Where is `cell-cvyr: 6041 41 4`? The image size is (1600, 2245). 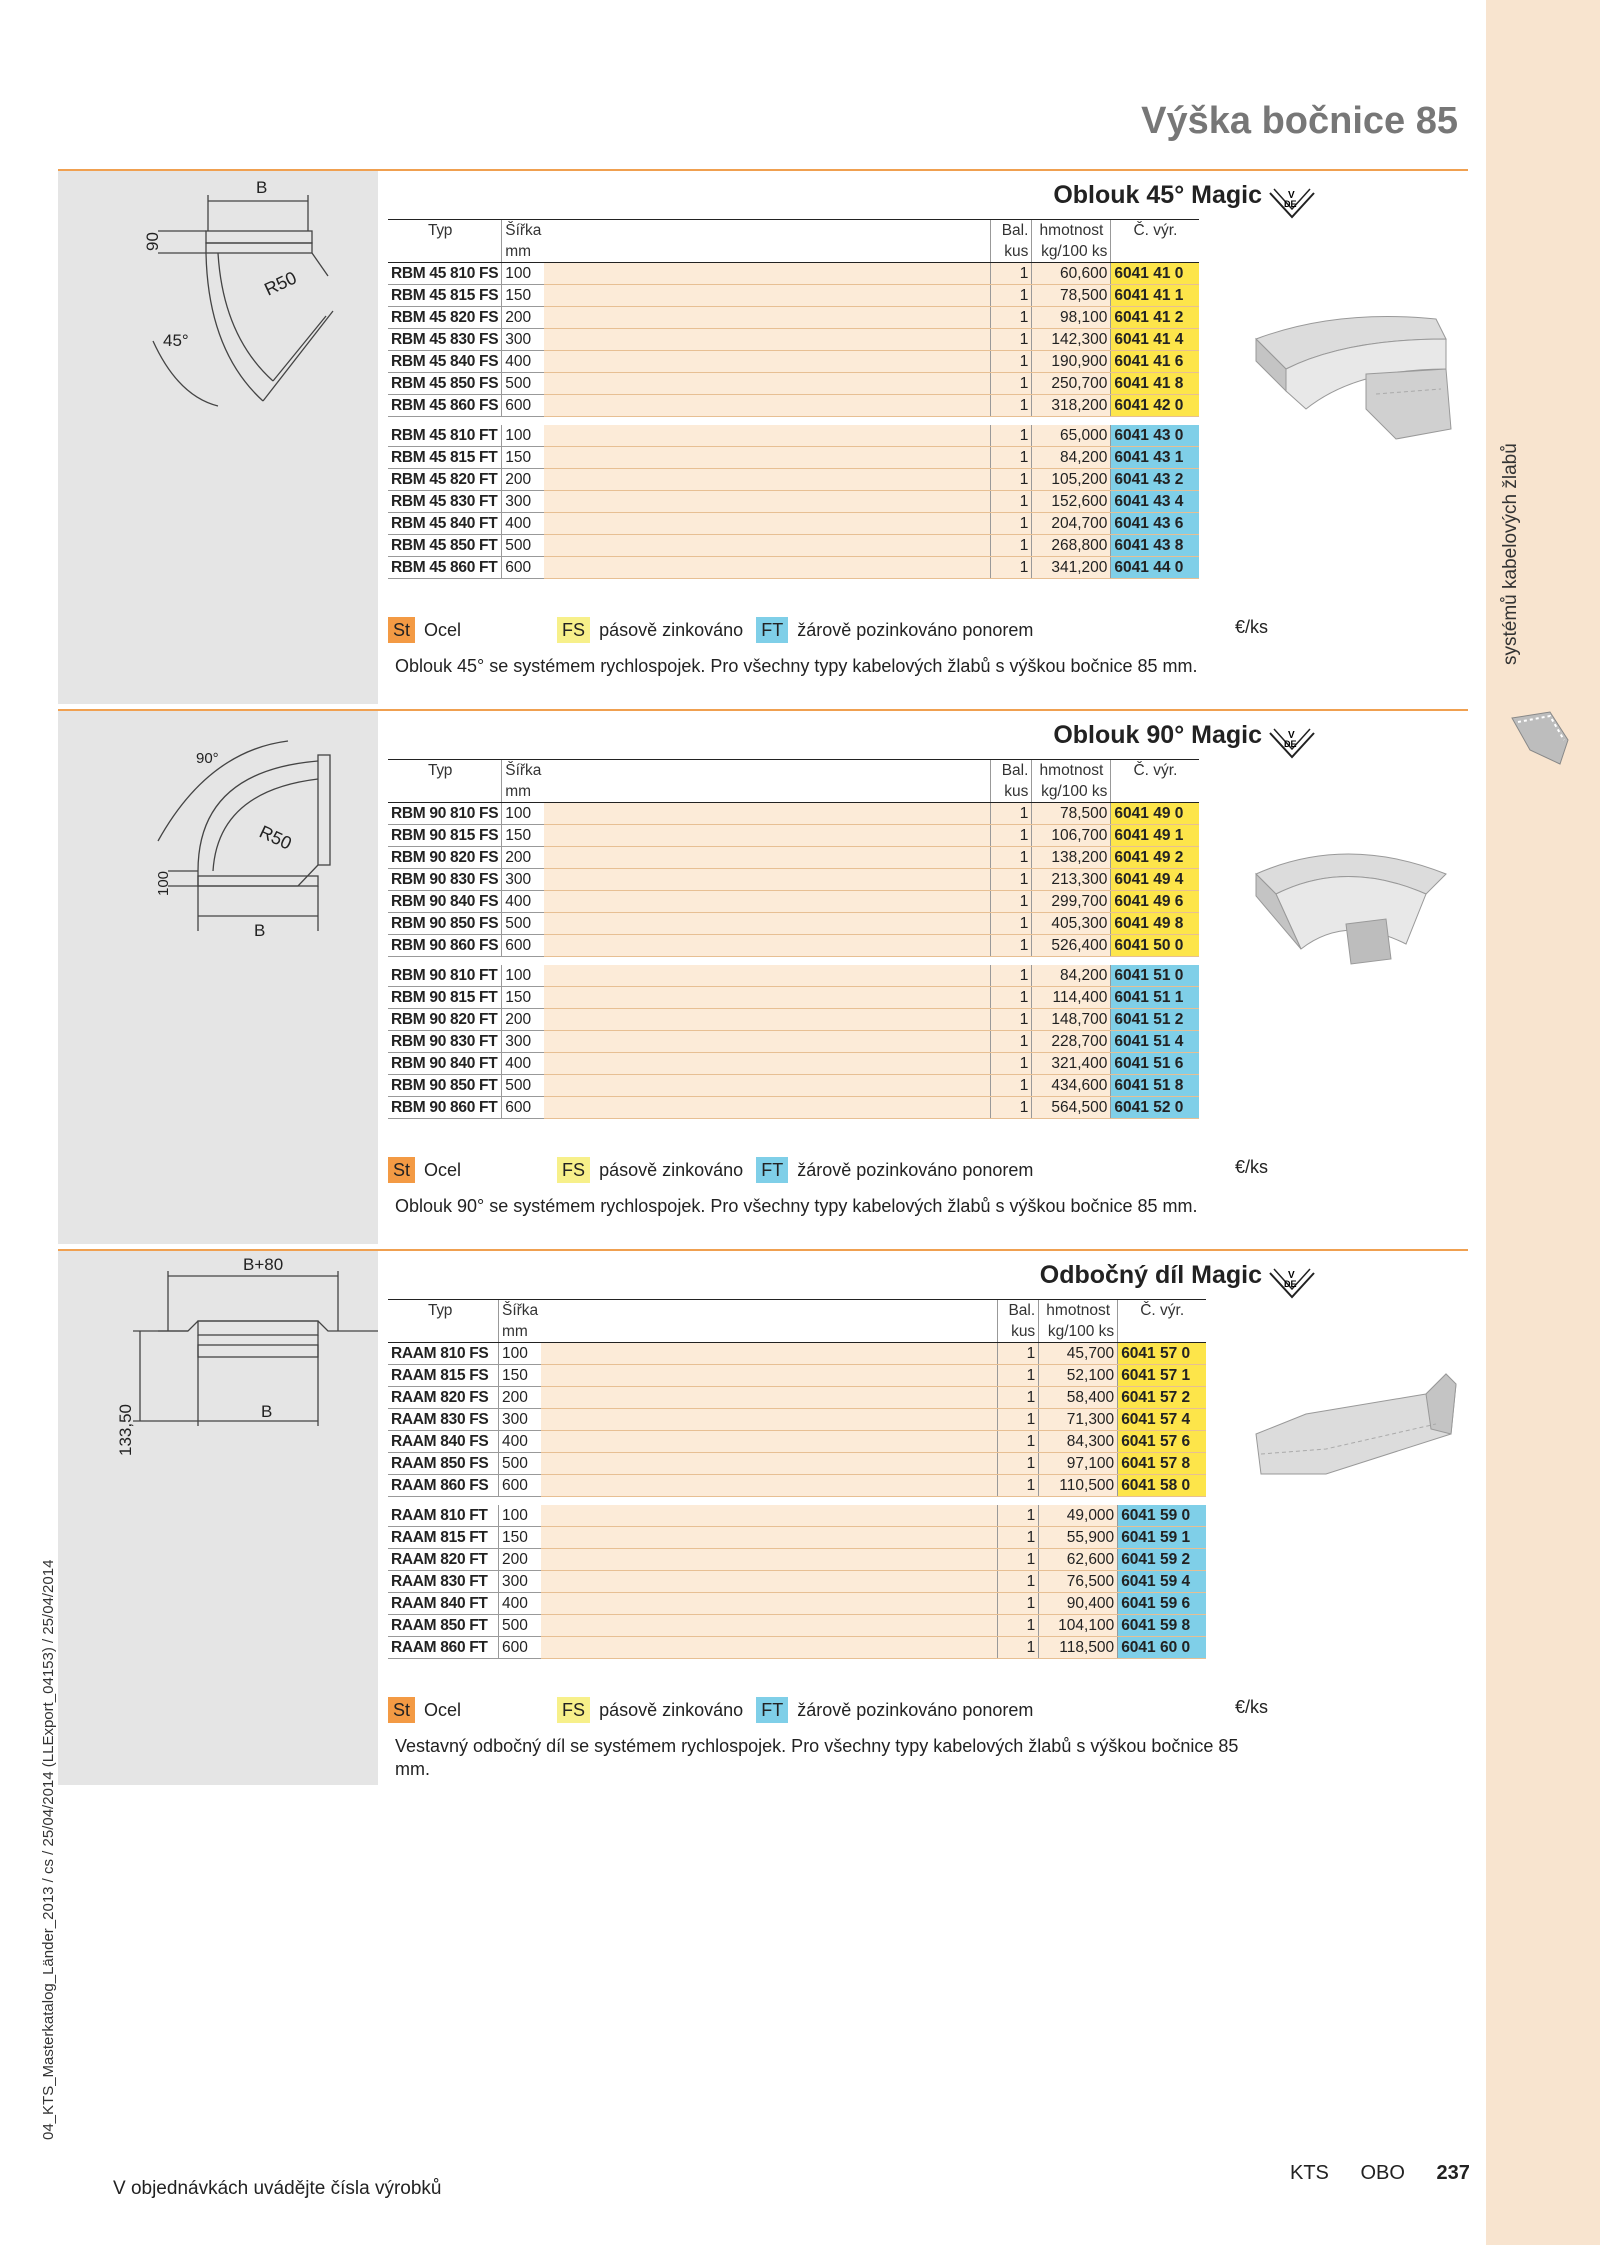 cell-cvyr: 6041 41 4 is located at coordinates (1155, 339).